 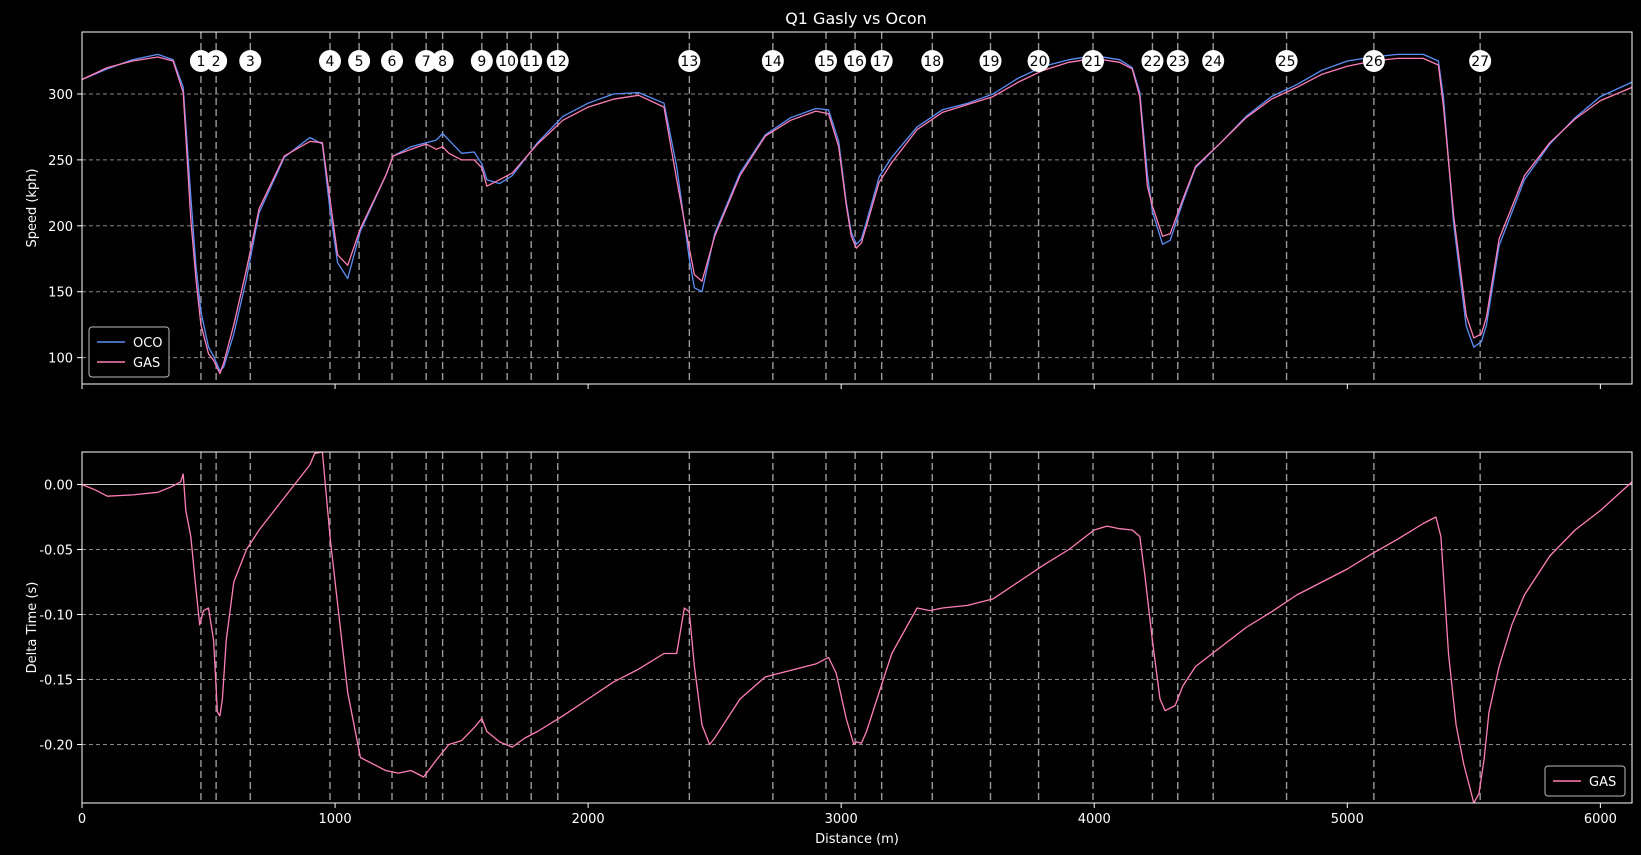 What do you see at coordinates (56, 681) in the screenshot?
I see `y-tick-label: -0.15` at bounding box center [56, 681].